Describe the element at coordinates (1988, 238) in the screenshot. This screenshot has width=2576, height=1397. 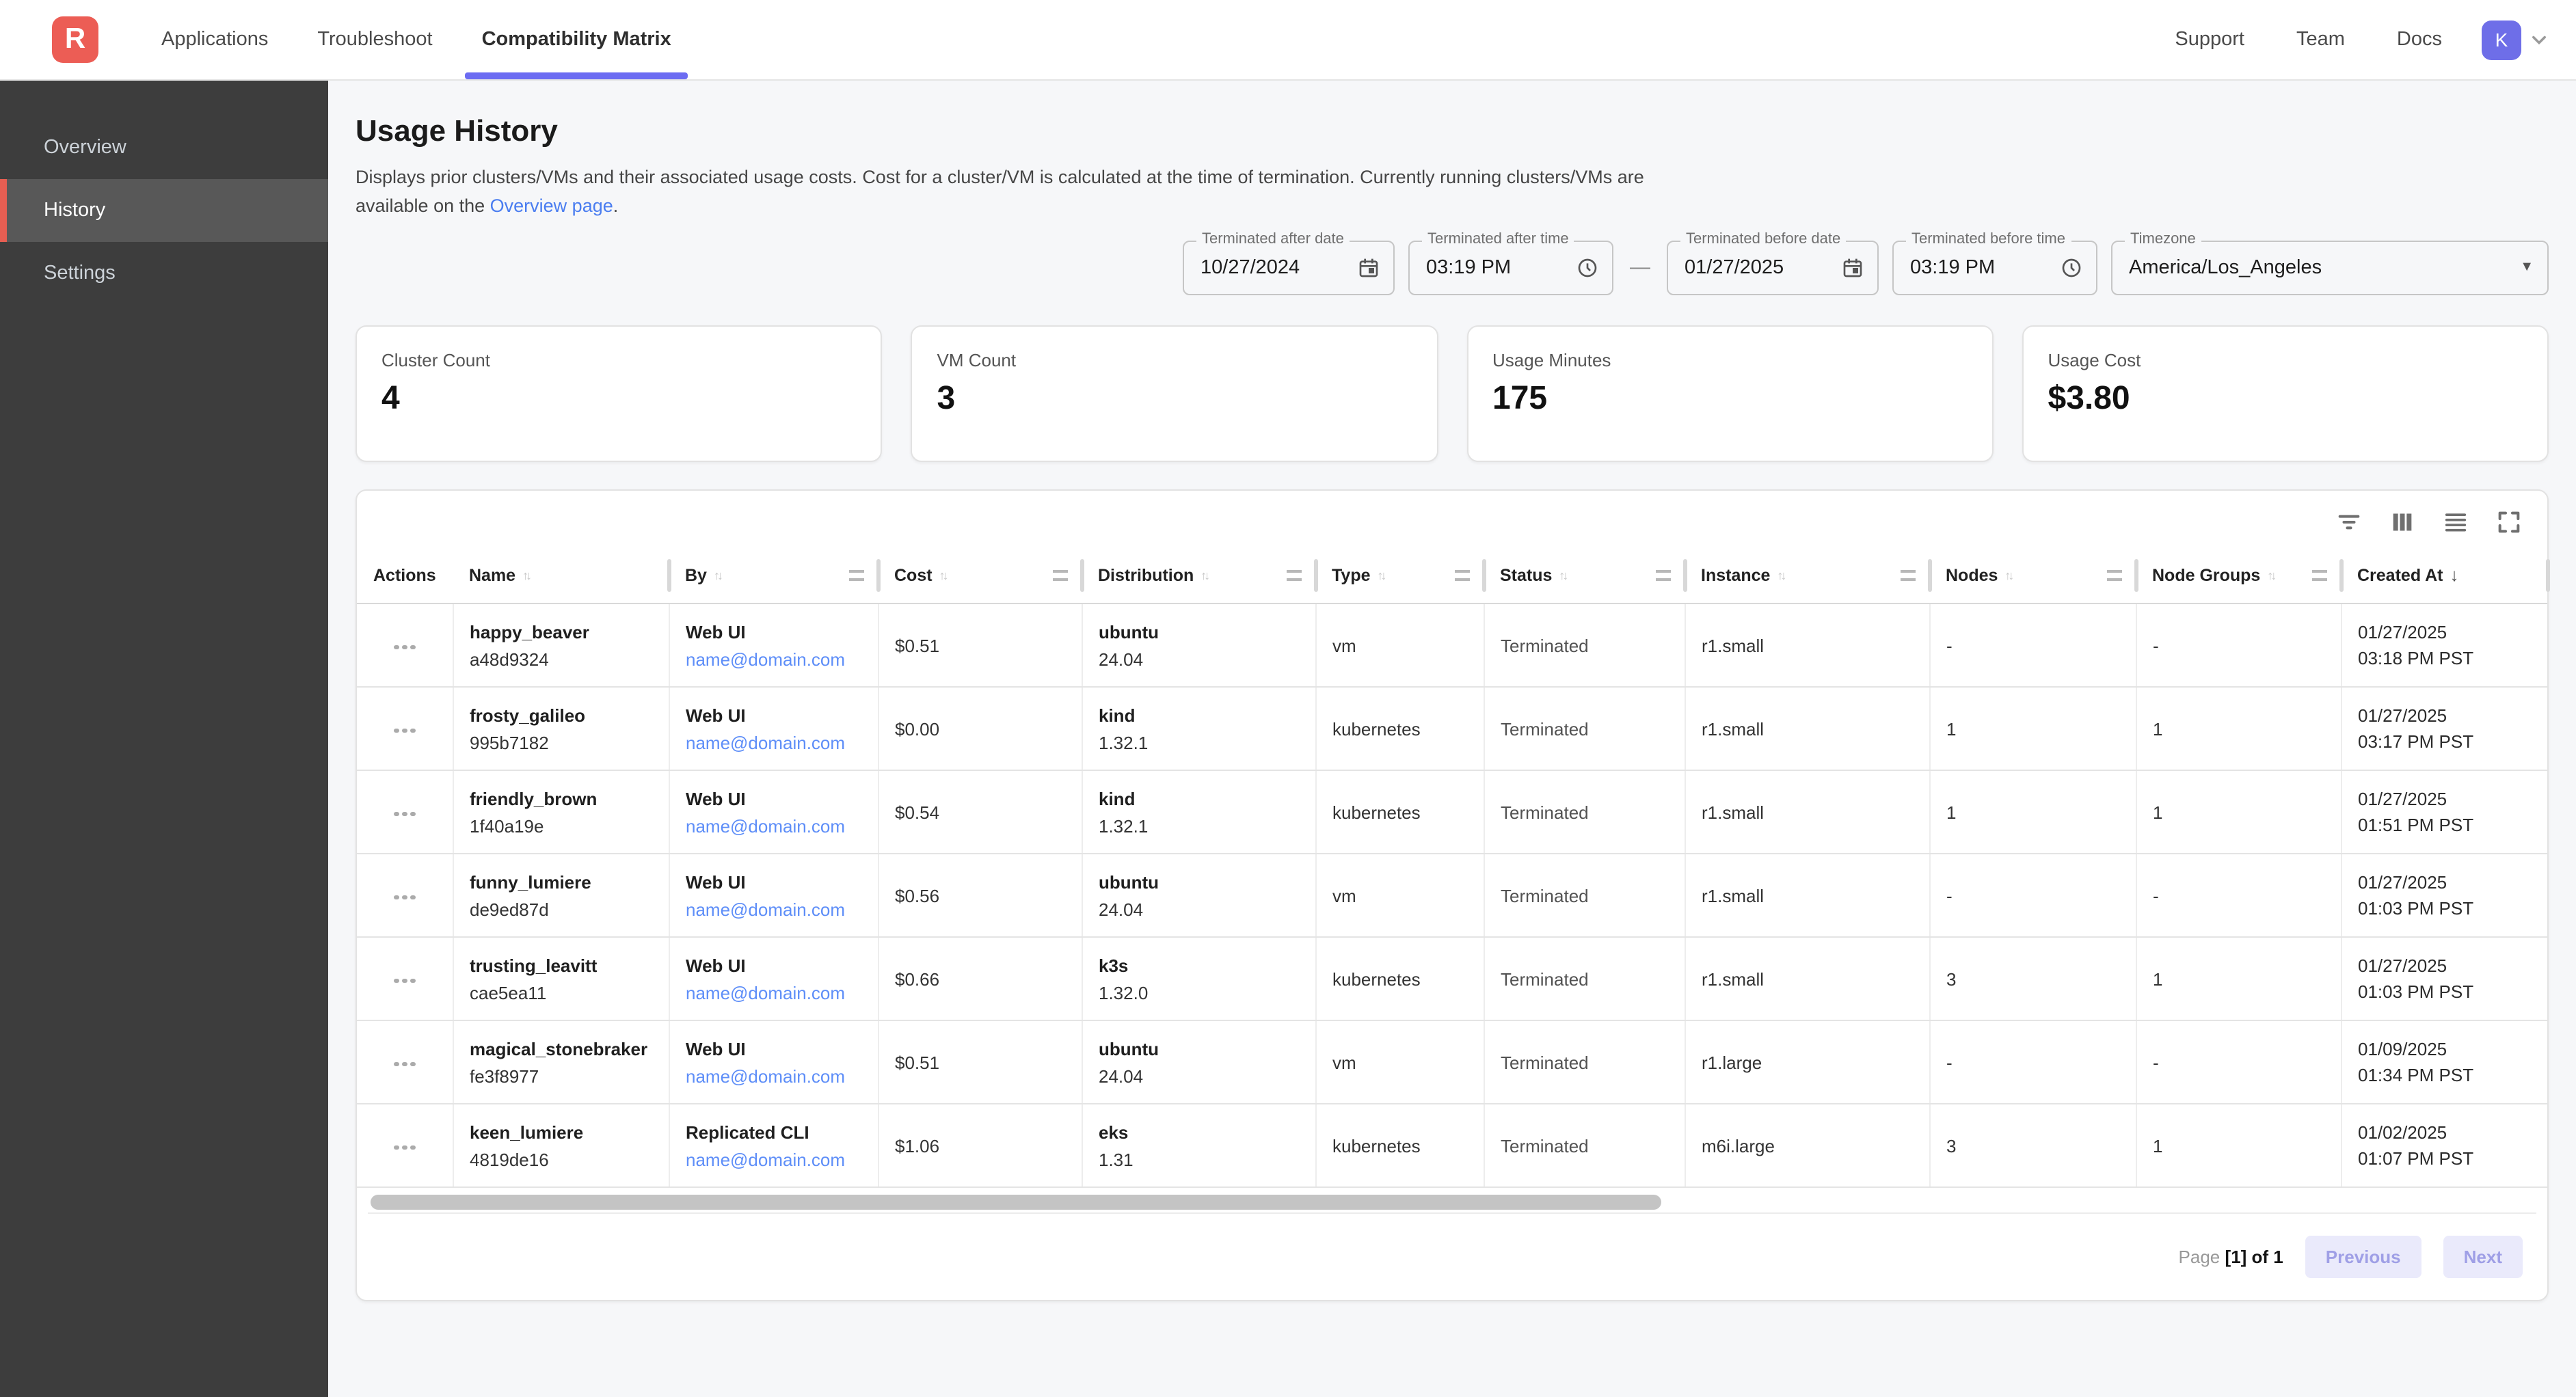
I see `terminated-before-time-label: Terminated before time` at that location.